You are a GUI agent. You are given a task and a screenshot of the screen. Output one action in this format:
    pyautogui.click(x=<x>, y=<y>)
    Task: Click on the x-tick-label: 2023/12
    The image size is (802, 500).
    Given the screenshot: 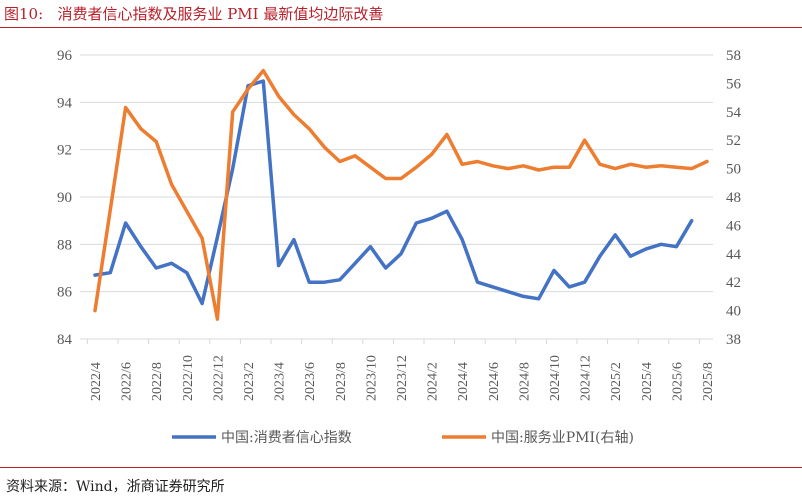 What is the action you would take?
    pyautogui.click(x=402, y=378)
    